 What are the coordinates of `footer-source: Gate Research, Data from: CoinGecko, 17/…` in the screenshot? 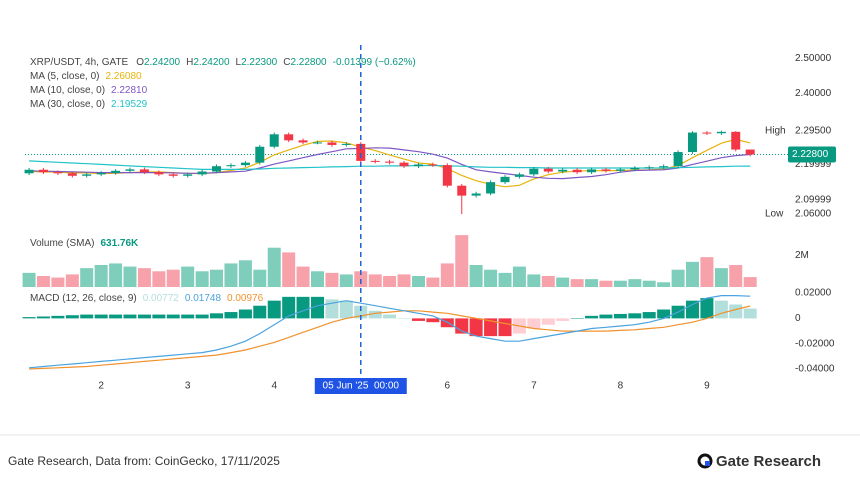 It's located at (144, 461).